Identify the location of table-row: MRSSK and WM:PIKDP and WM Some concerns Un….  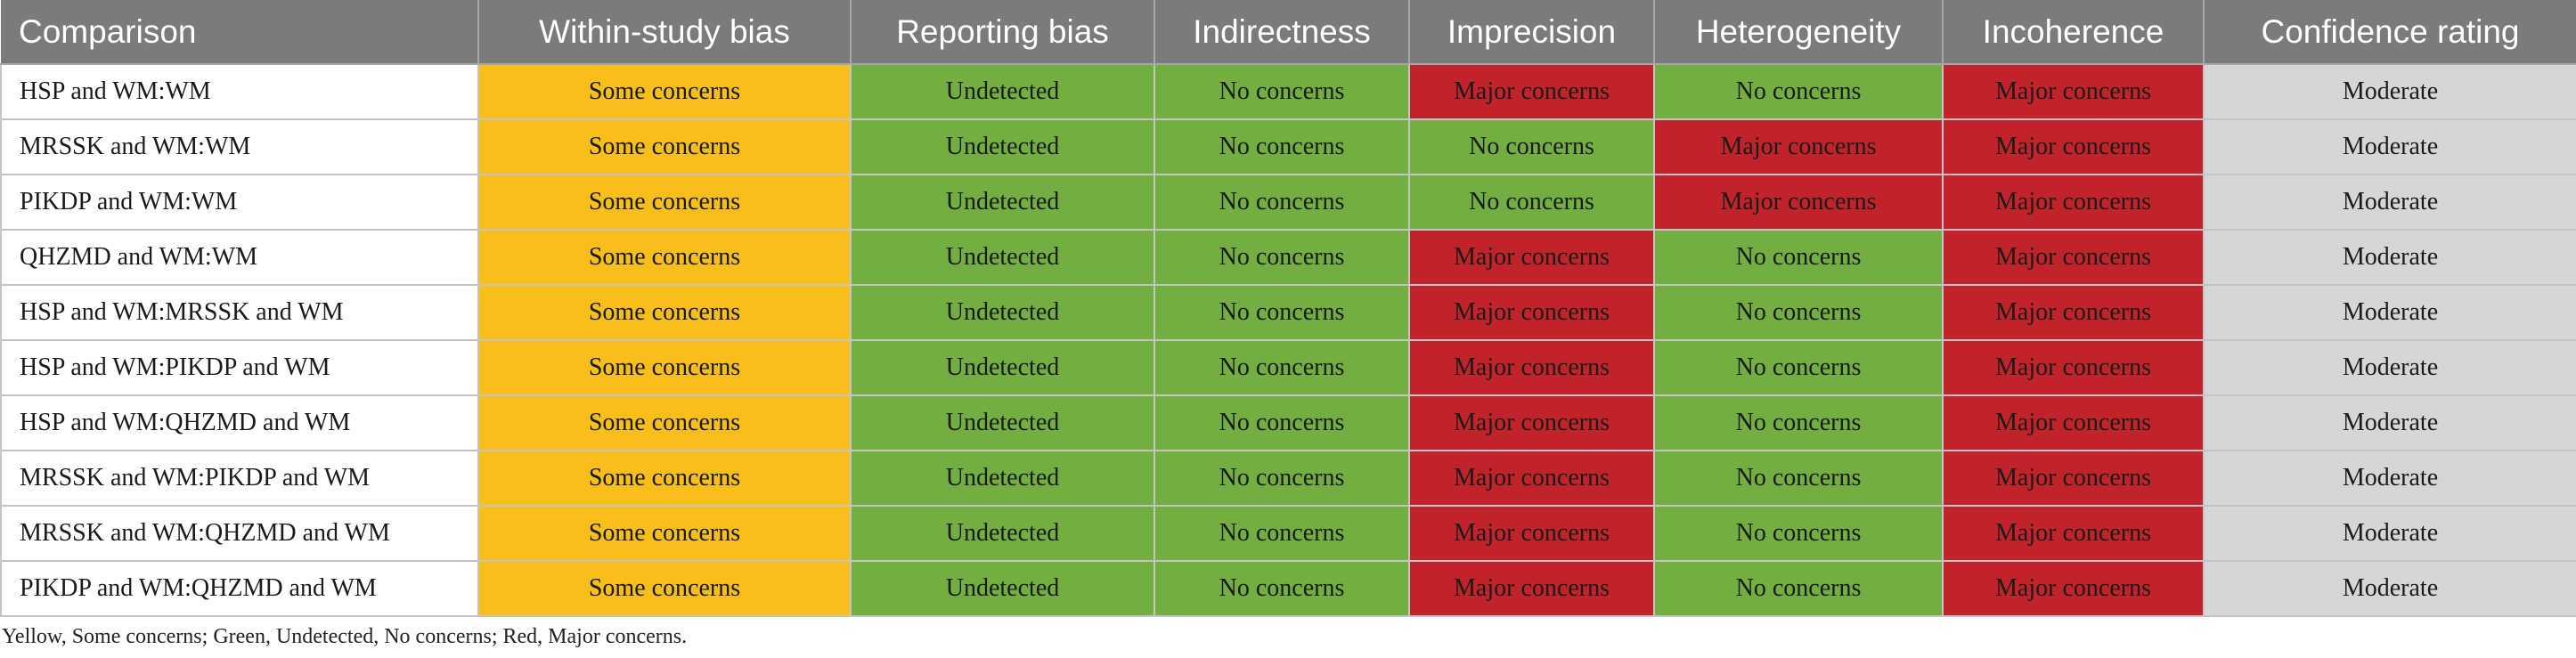
(1288, 479).